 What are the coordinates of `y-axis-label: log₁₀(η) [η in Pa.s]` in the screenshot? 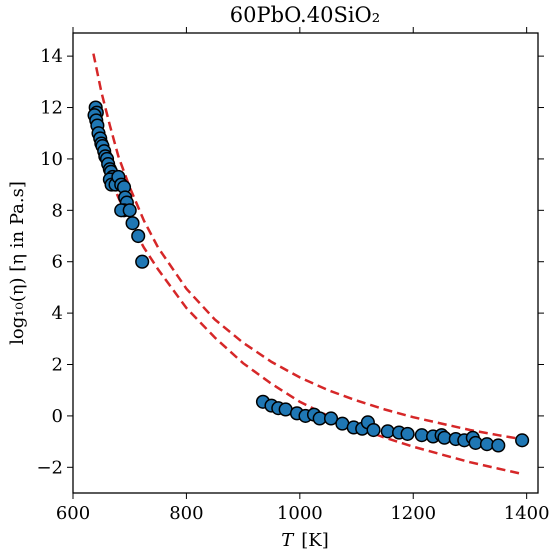 It's located at (17, 263).